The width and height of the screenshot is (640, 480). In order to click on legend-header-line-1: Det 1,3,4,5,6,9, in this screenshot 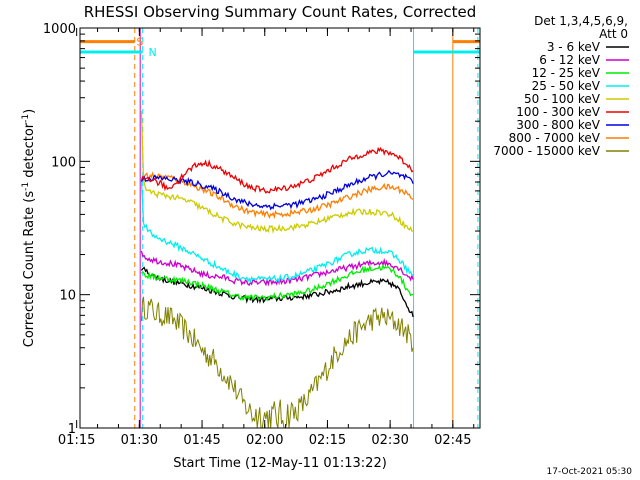, I will do `click(581, 21)`.